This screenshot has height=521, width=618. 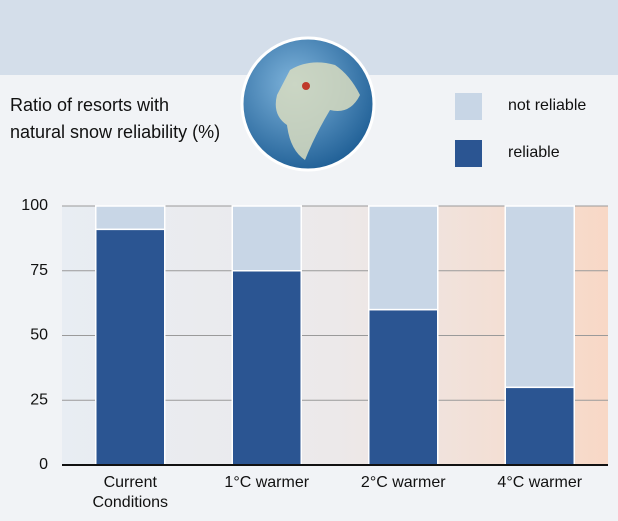 What do you see at coordinates (267, 482) in the screenshot?
I see `x-tick-label: 1°C warmer` at bounding box center [267, 482].